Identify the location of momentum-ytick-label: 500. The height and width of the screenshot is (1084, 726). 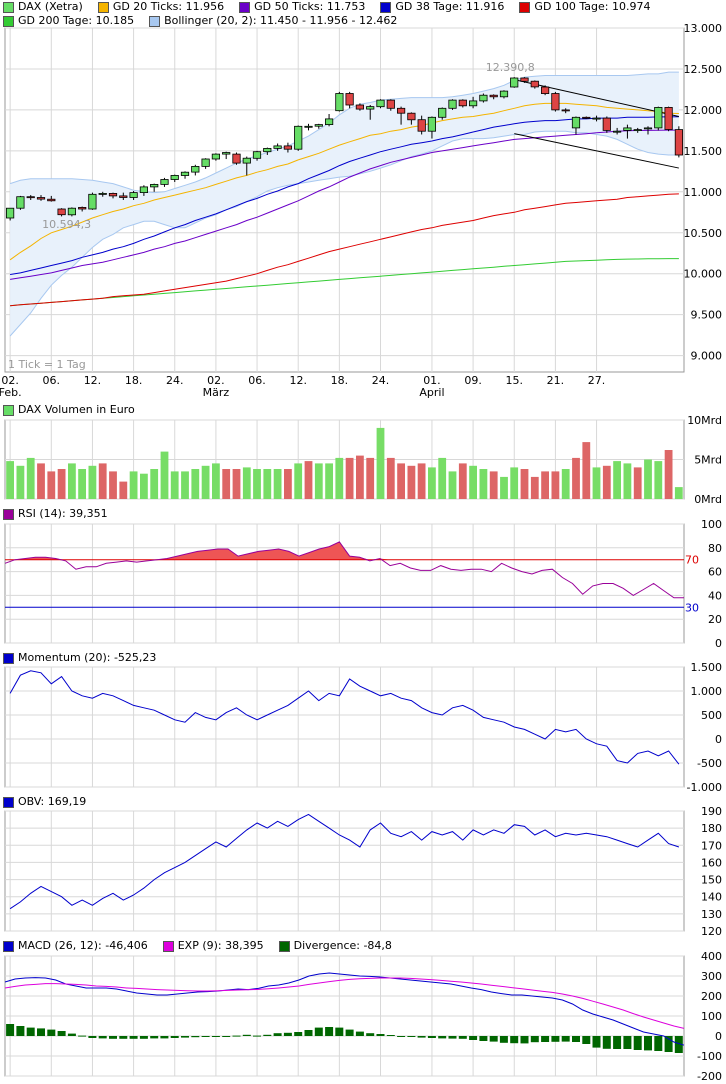
(711, 715).